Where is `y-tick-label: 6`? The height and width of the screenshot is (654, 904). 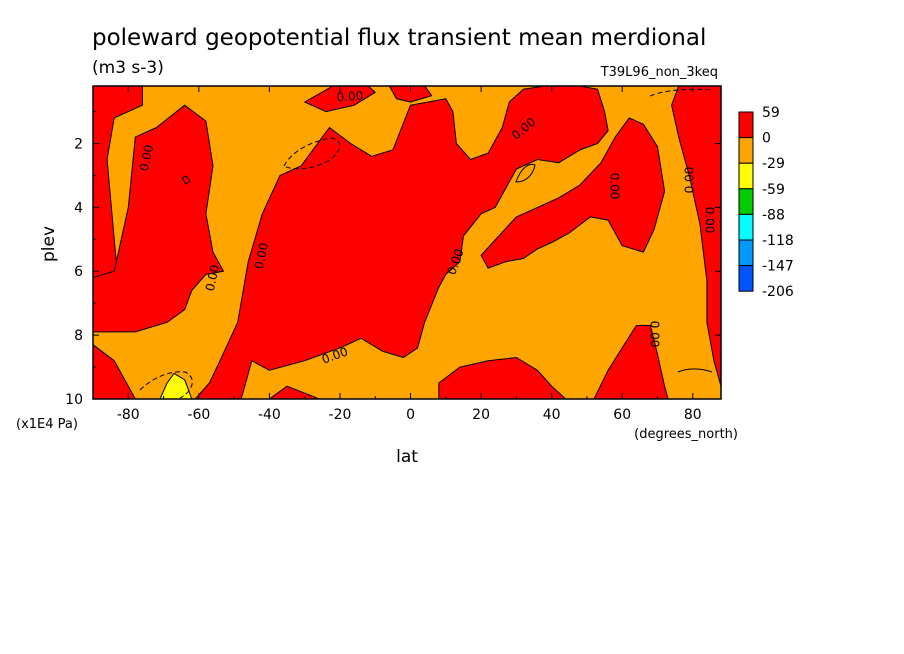 y-tick-label: 6 is located at coordinates (78, 272).